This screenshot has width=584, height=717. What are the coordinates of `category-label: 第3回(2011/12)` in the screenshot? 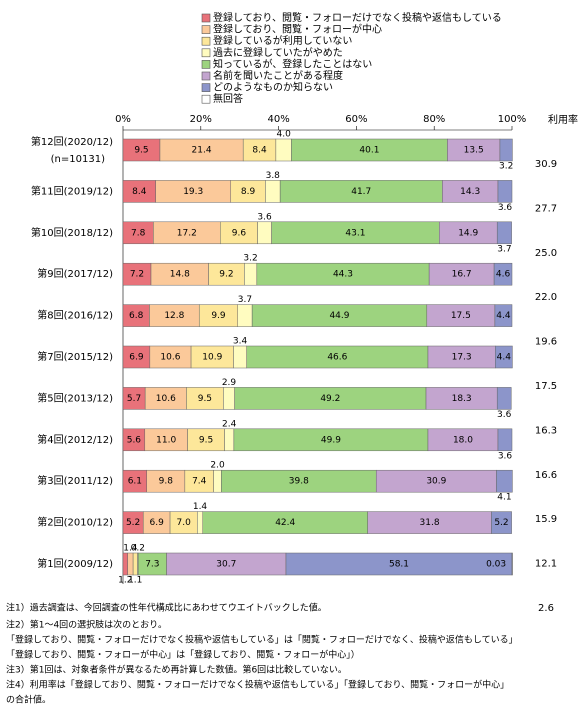 It's located at (75, 480).